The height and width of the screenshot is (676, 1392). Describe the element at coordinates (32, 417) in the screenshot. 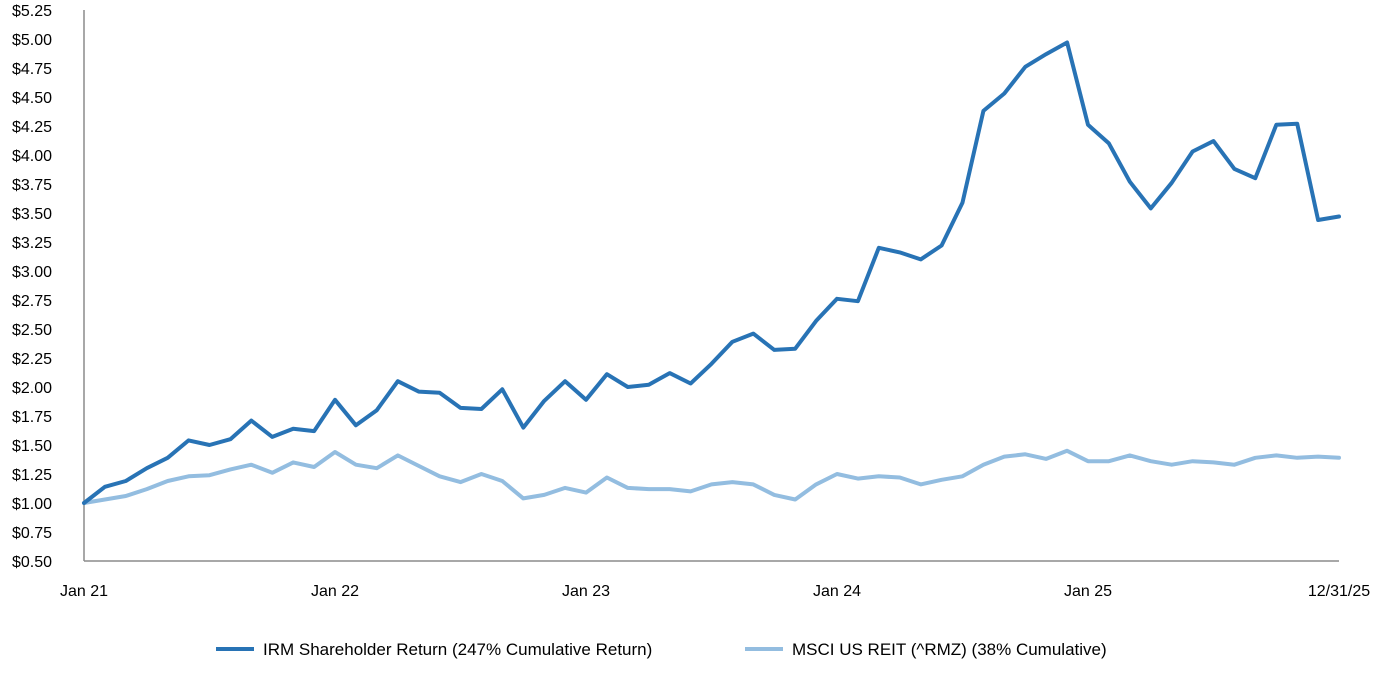

I see `y-tick-label: $1.75` at that location.